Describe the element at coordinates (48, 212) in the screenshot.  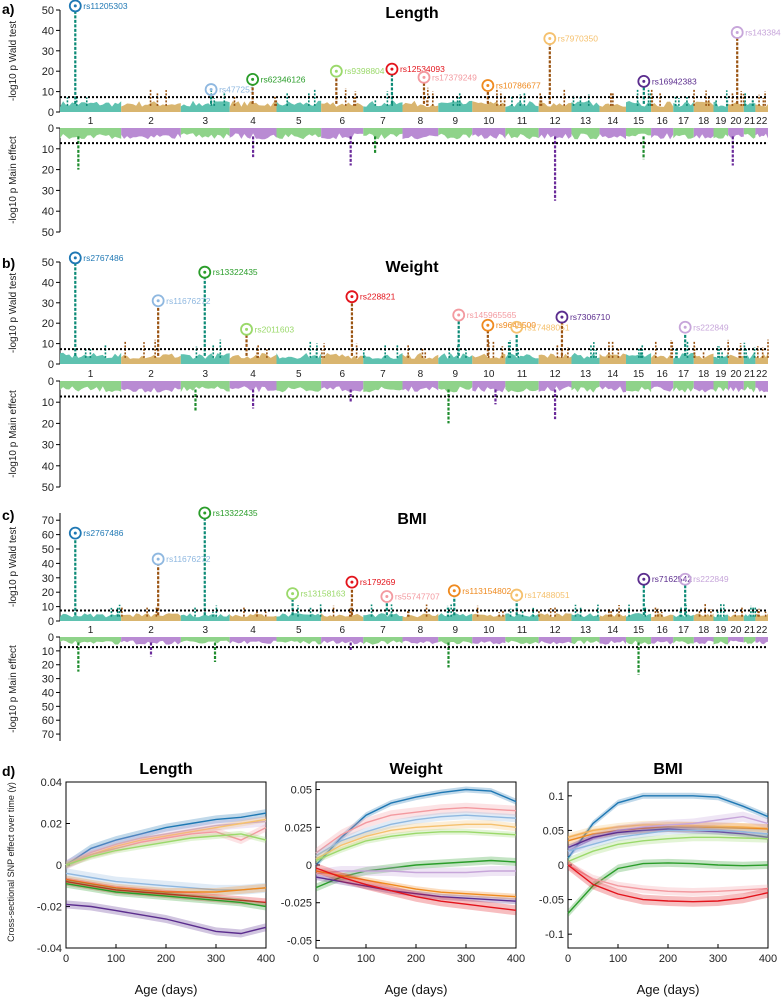
I see `bottom-ytick-label: 40` at that location.